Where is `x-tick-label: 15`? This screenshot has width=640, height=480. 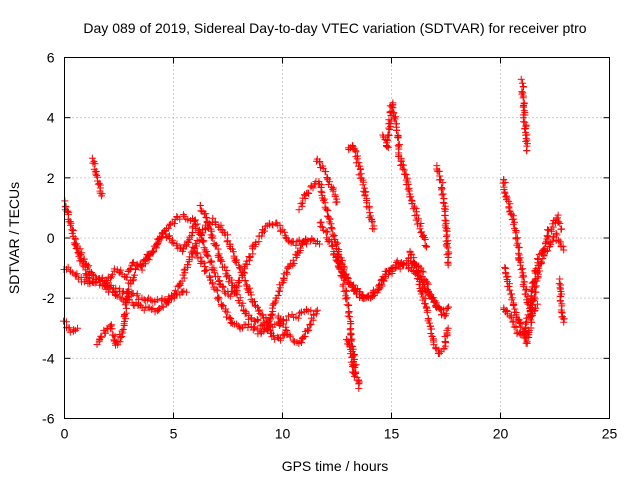
x-tick-label: 15 is located at coordinates (392, 434).